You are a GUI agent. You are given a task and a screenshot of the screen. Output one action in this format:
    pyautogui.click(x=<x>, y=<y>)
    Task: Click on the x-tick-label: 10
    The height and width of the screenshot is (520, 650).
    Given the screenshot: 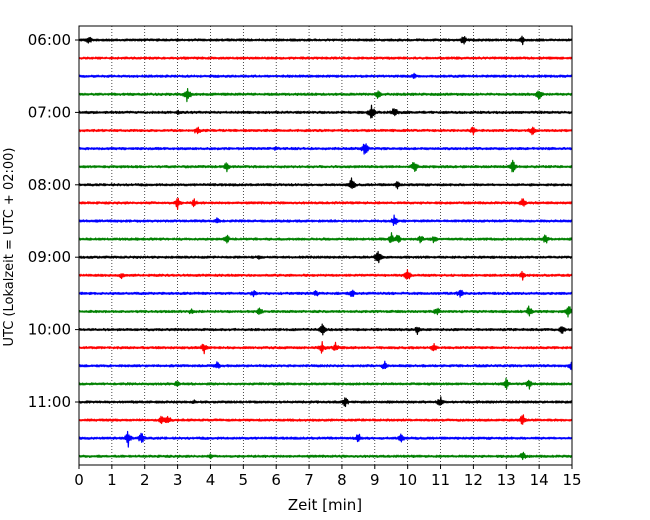 What is the action you would take?
    pyautogui.click(x=407, y=480)
    